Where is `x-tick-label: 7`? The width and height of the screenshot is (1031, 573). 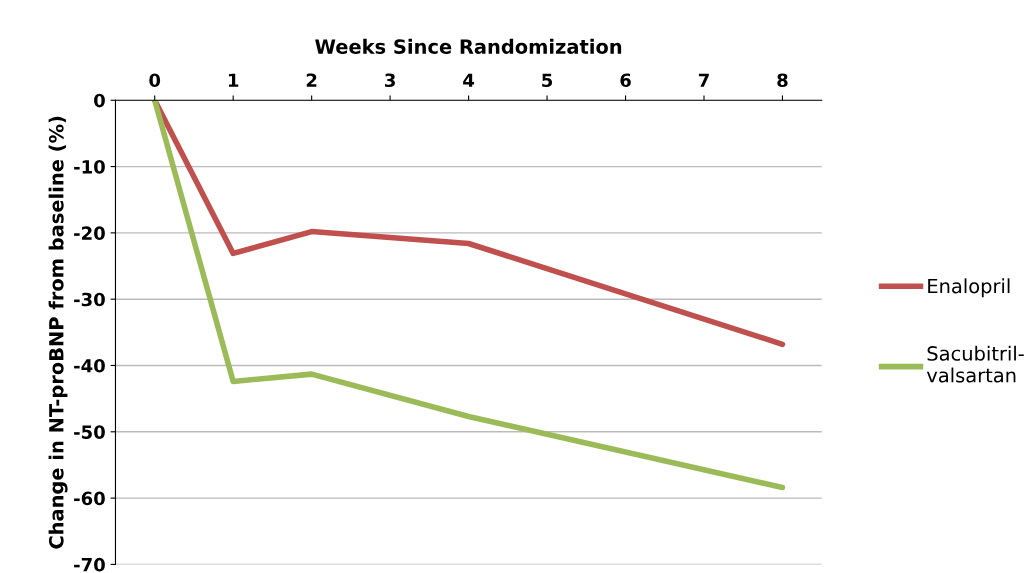
x-tick-label: 7 is located at coordinates (703, 80).